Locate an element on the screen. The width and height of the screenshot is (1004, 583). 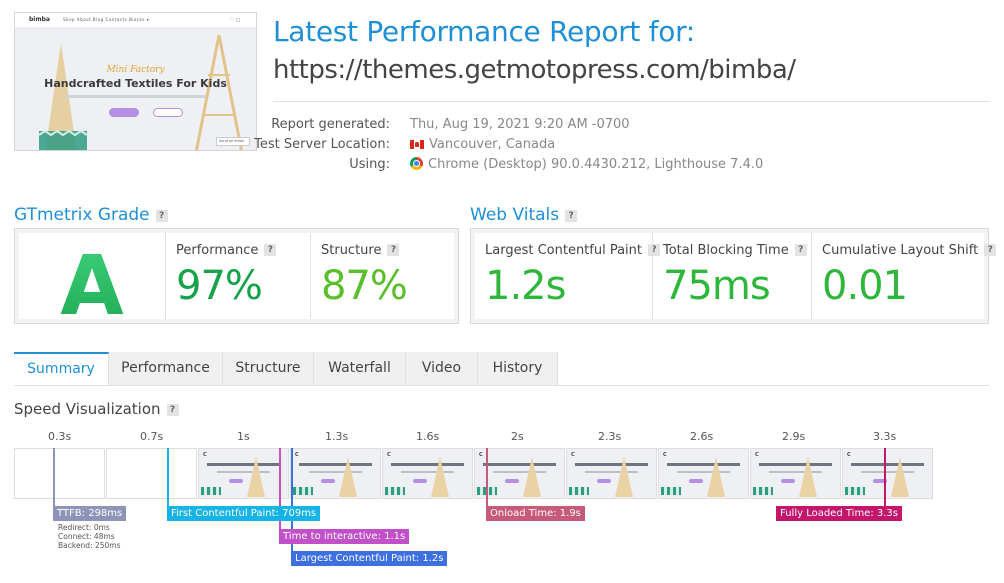
performance-label-wrap: Performance? is located at coordinates (226, 250).